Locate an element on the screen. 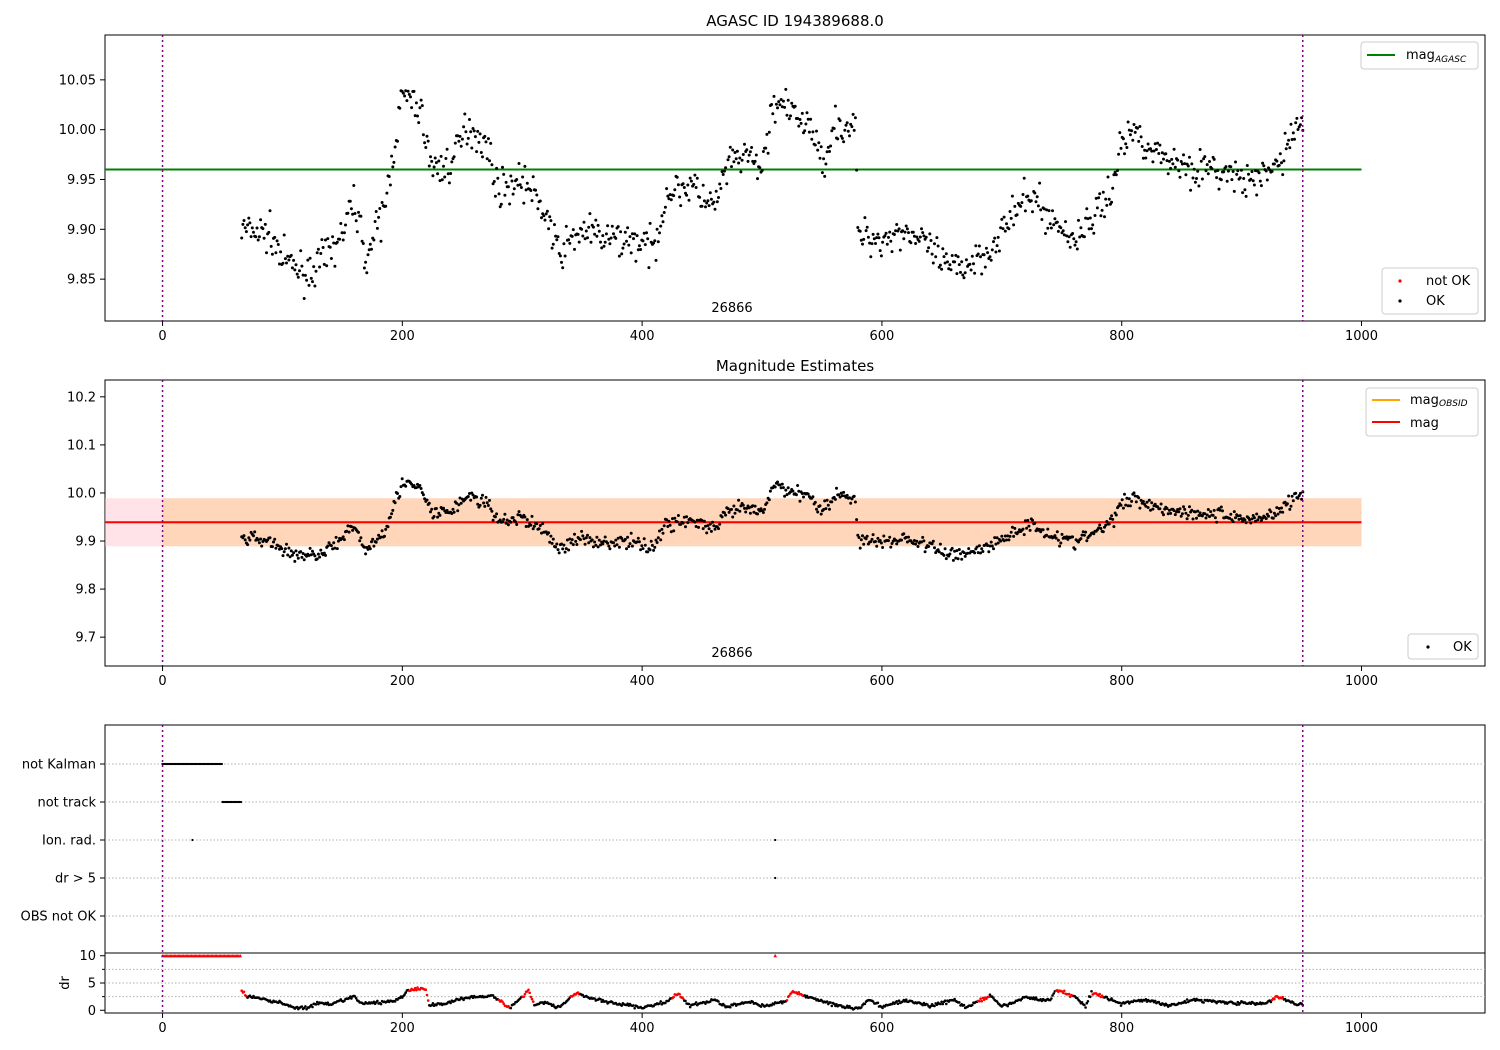 This screenshot has height=1050, width=1500. x-tick-label: 400 is located at coordinates (642, 681).